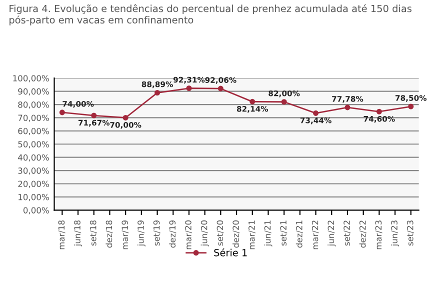 The height and width of the screenshot is (284, 434). Describe the element at coordinates (93, 233) in the screenshot. I see `x-tick-label: set/18` at that location.